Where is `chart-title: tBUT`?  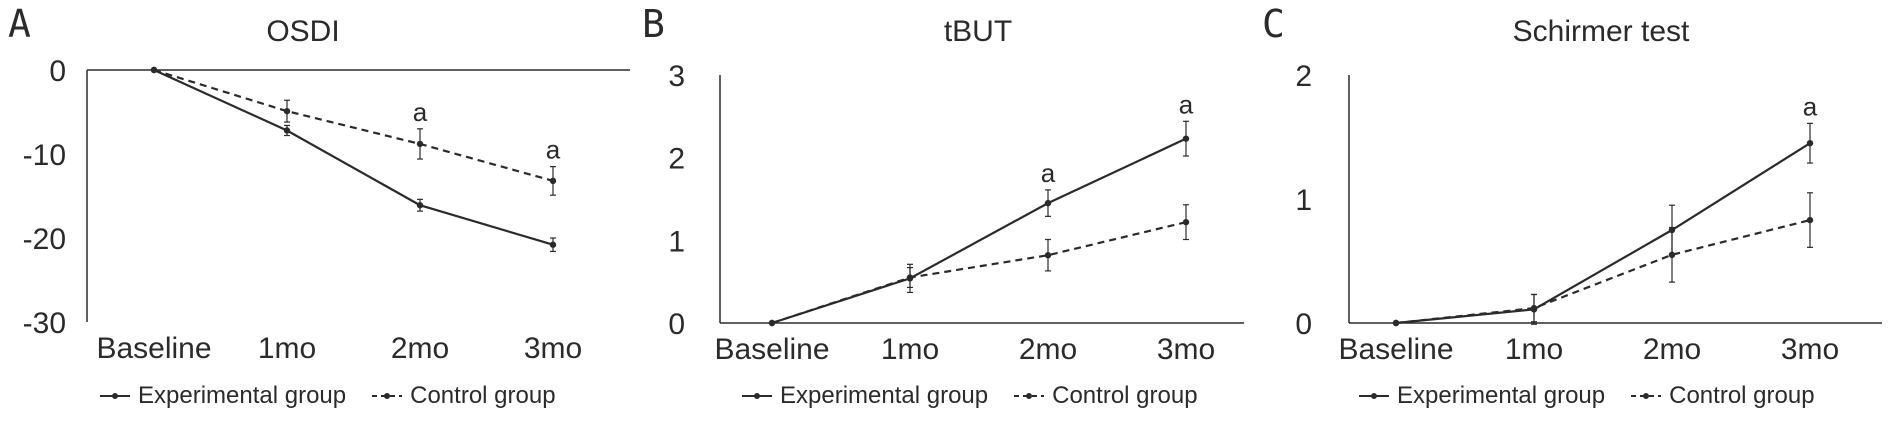
chart-title: tBUT is located at coordinates (978, 31).